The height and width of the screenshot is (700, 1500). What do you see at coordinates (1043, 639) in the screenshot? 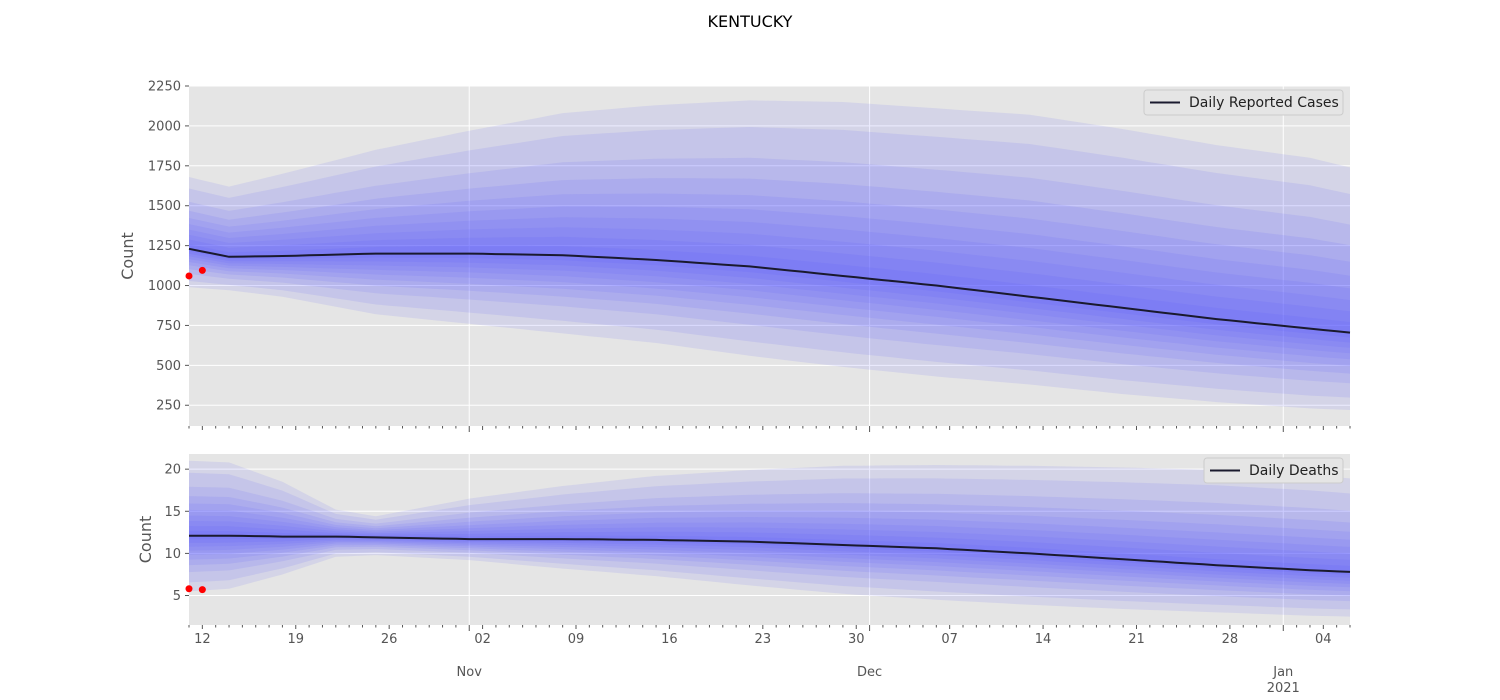
I see `x-minor-tick-label: 14` at bounding box center [1043, 639].